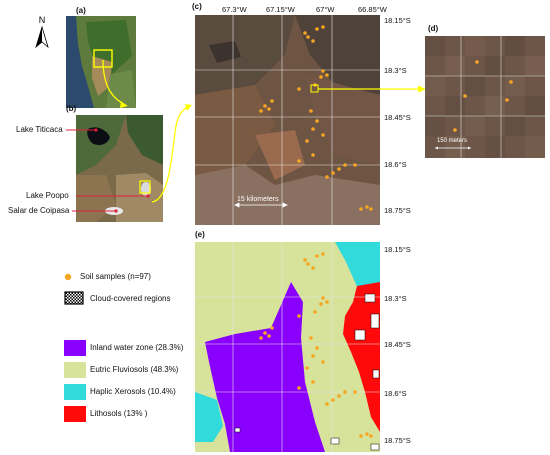 Image resolution: width=550 pixels, height=455 pixels. Describe the element at coordinates (81, 10) in the screenshot. I see `panel-label-a: (a)` at that location.